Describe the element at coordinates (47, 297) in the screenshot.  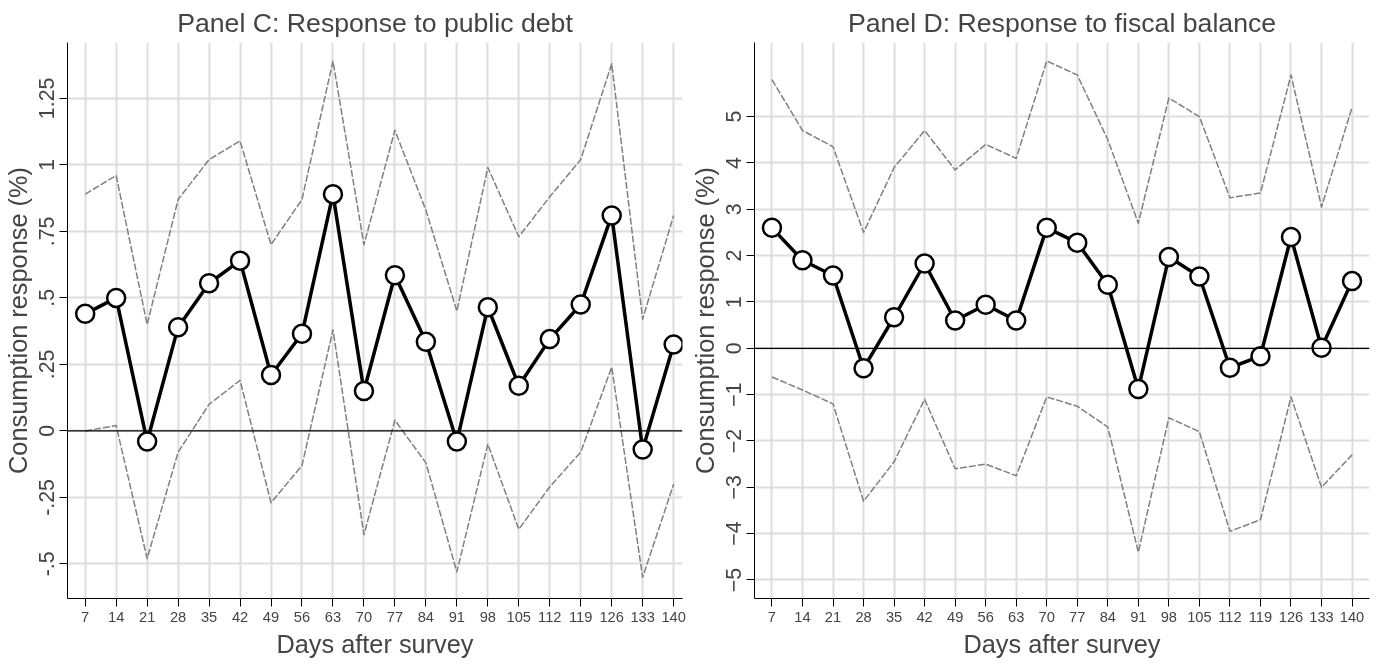
I see `y-tick-label: .5` at that location.